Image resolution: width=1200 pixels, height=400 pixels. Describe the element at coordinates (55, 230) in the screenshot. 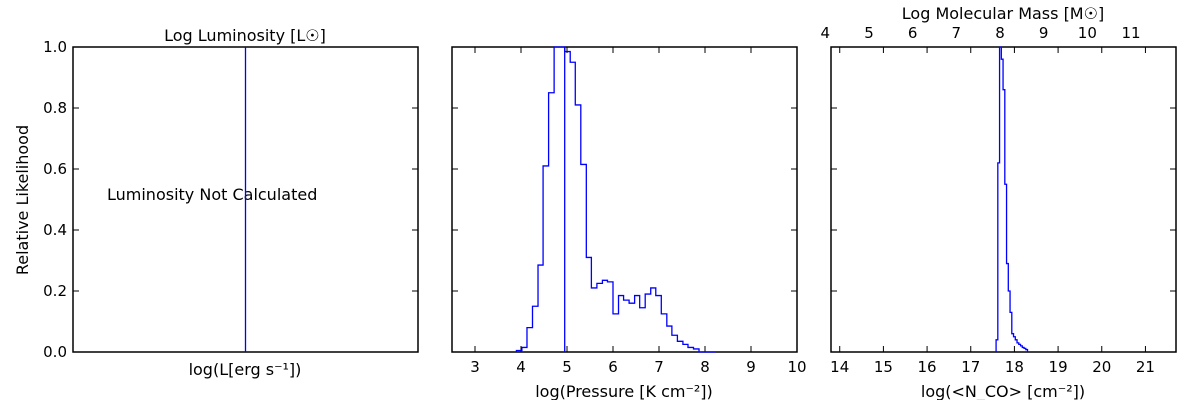

I see `y-tick-label: 0.4` at that location.